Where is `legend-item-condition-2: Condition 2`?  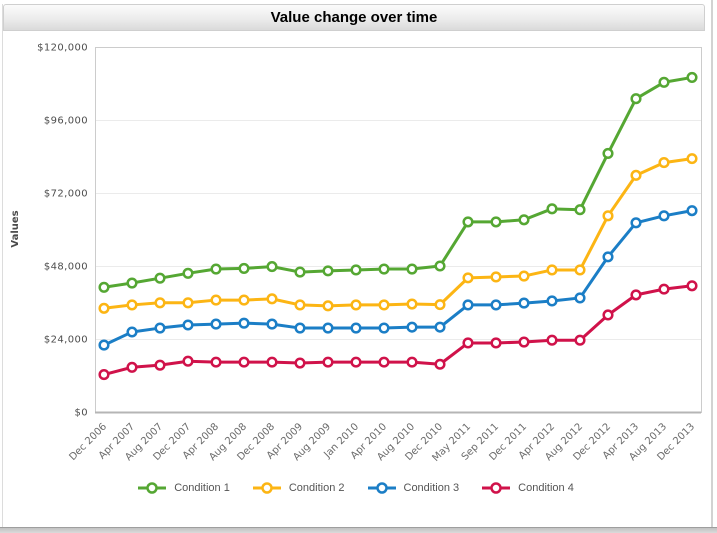
legend-item-condition-2: Condition 2 is located at coordinates (298, 488).